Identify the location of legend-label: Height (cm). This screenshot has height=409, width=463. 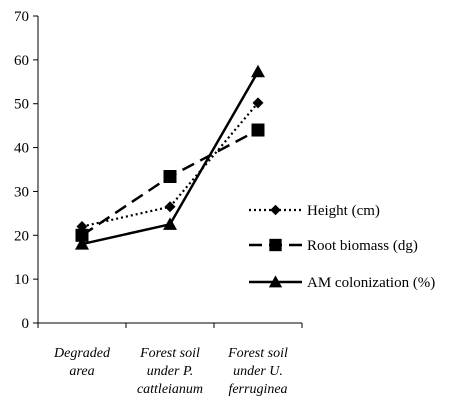
(343, 211).